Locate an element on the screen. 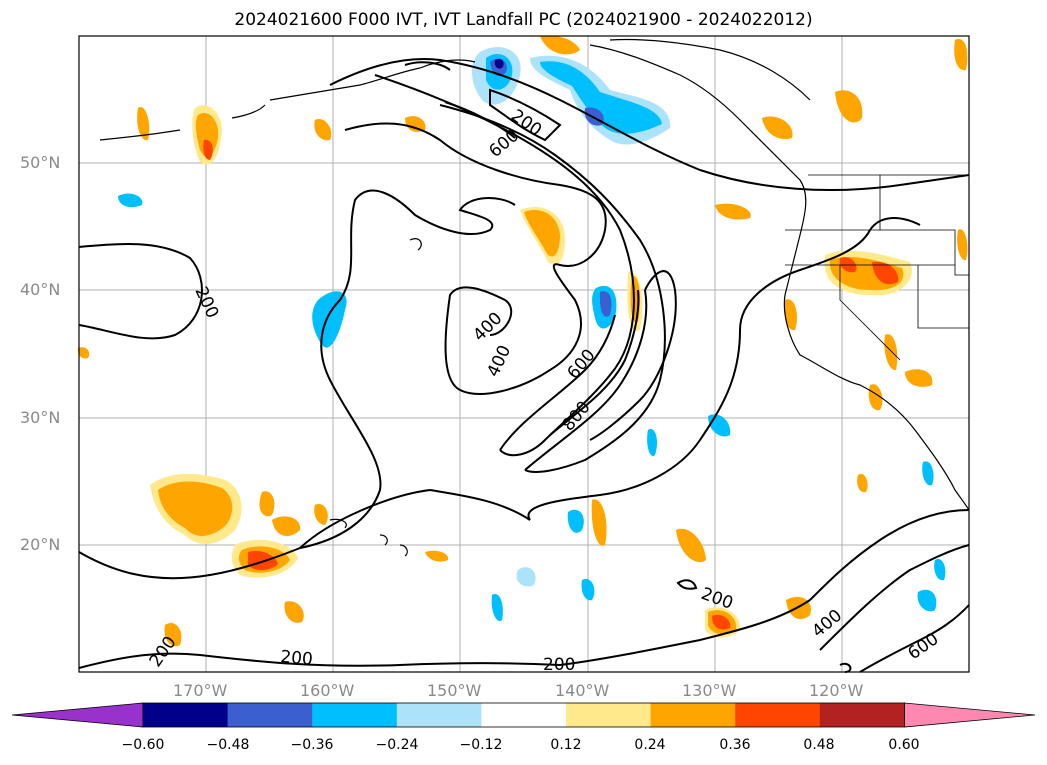 This screenshot has width=1047, height=765. lon-label: 170°W is located at coordinates (200, 690).